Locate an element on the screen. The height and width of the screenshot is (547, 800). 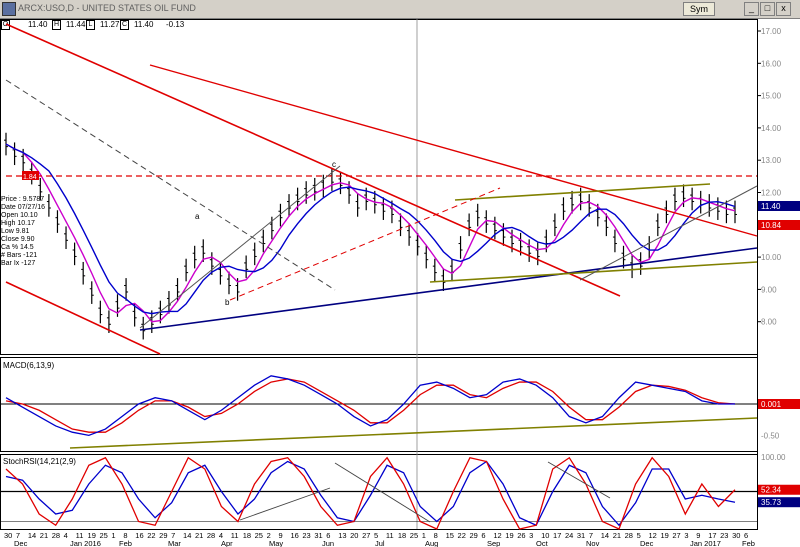
x-tick-label: 9 is located at coordinates (281, 535).